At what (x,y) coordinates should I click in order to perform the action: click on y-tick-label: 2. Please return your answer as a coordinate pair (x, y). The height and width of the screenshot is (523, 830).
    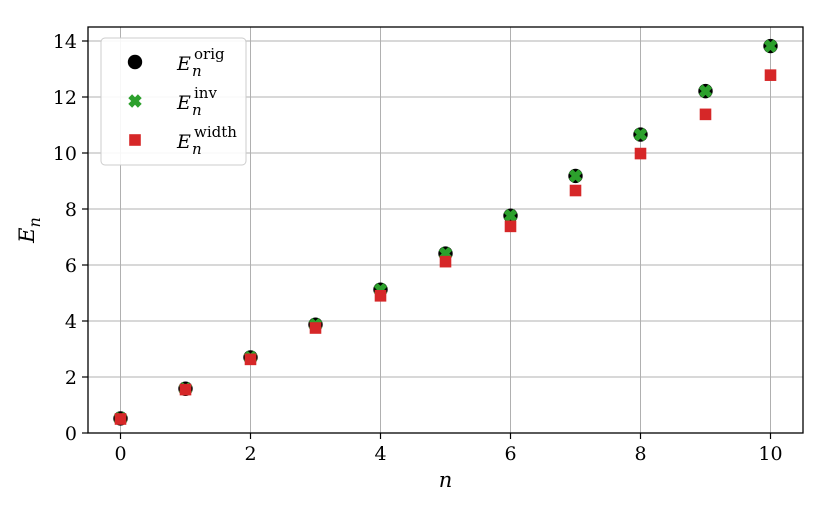
    Looking at the image, I should click on (71, 378).